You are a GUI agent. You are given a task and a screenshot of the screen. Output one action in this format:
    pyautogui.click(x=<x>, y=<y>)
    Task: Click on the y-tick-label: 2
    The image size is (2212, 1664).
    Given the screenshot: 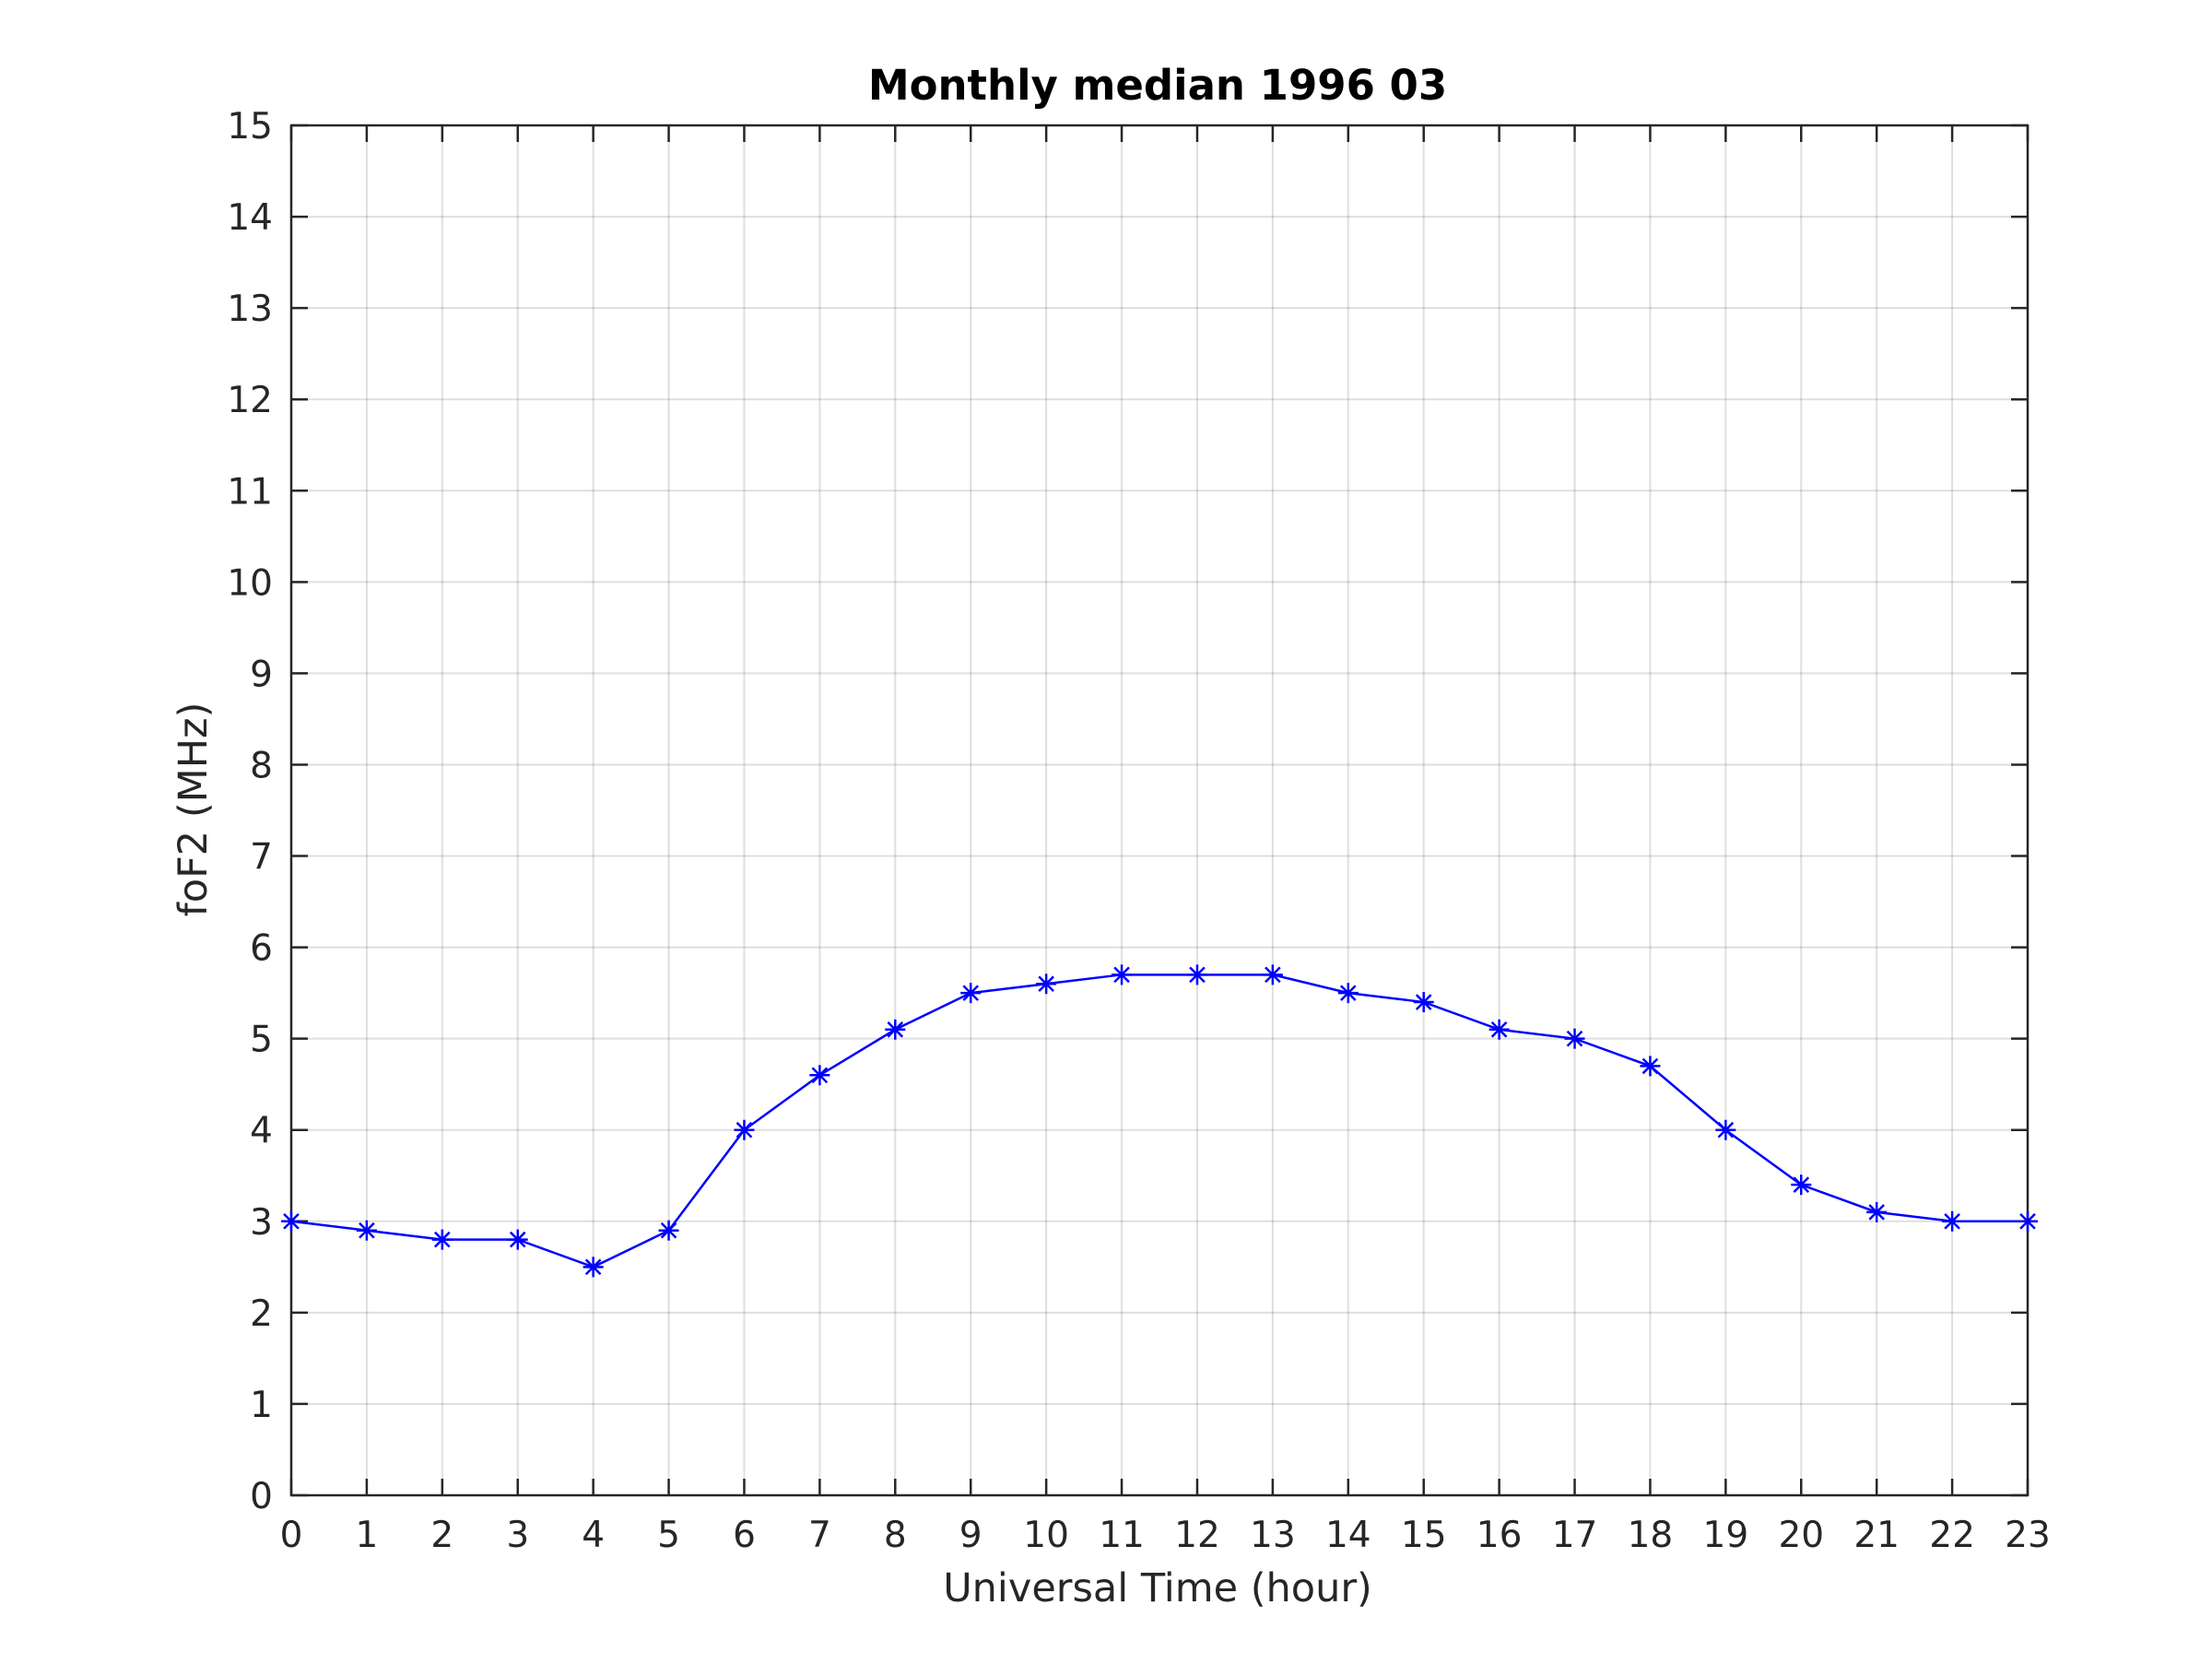 What is the action you would take?
    pyautogui.click(x=261, y=1314)
    